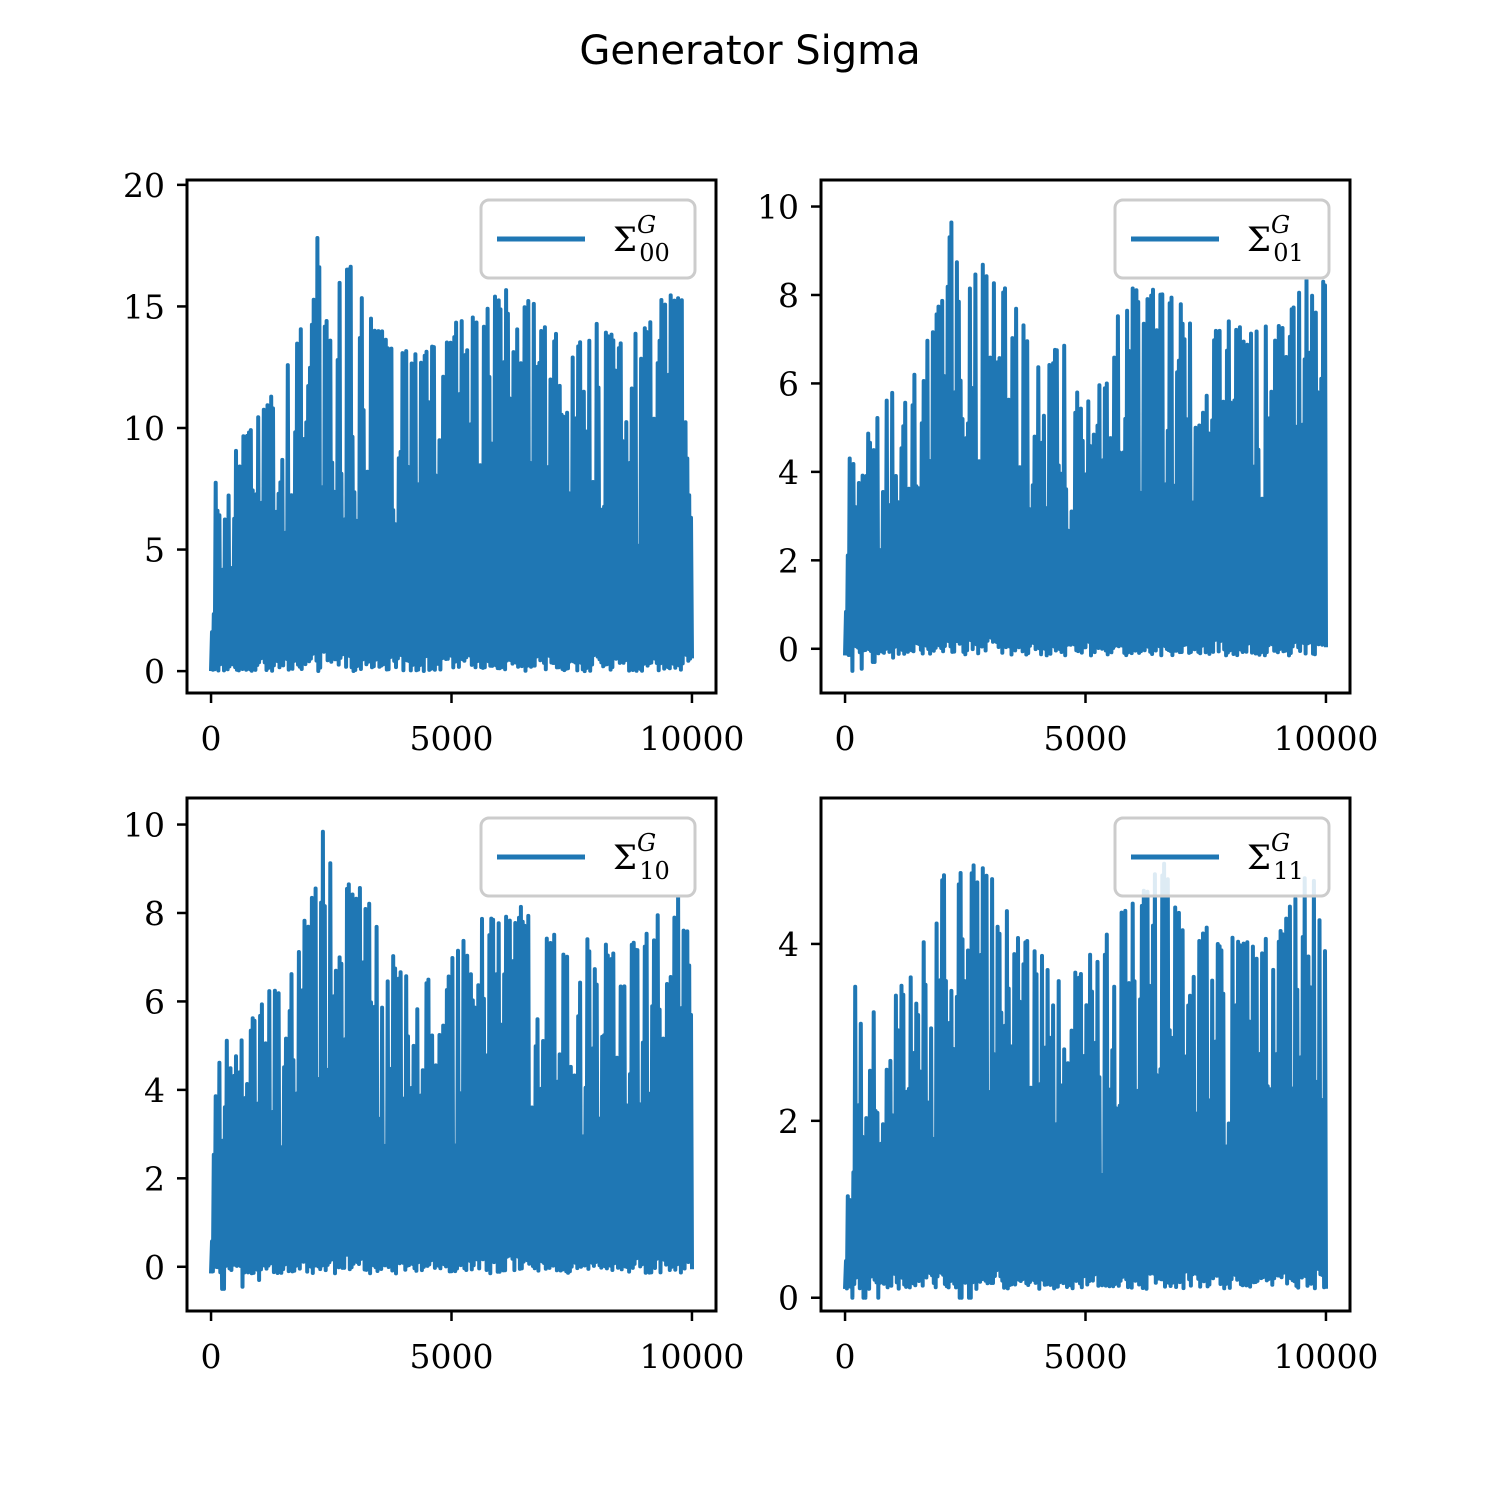 The height and width of the screenshot is (1500, 1500). What do you see at coordinates (1288, 871) in the screenshot?
I see `legend-subscript: 11` at bounding box center [1288, 871].